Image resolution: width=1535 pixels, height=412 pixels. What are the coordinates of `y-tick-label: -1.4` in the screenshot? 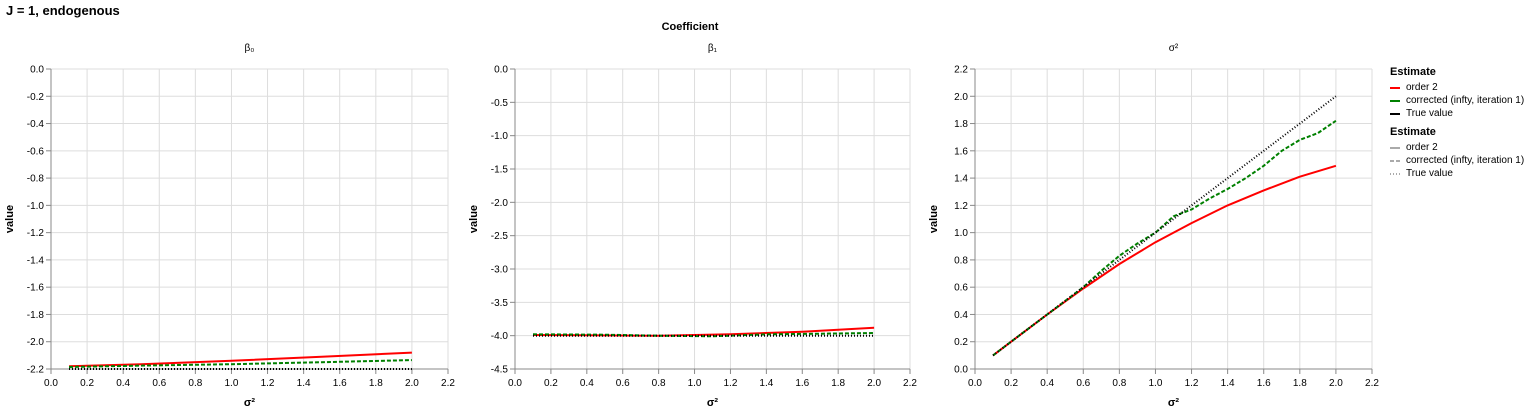 It's located at (36, 260).